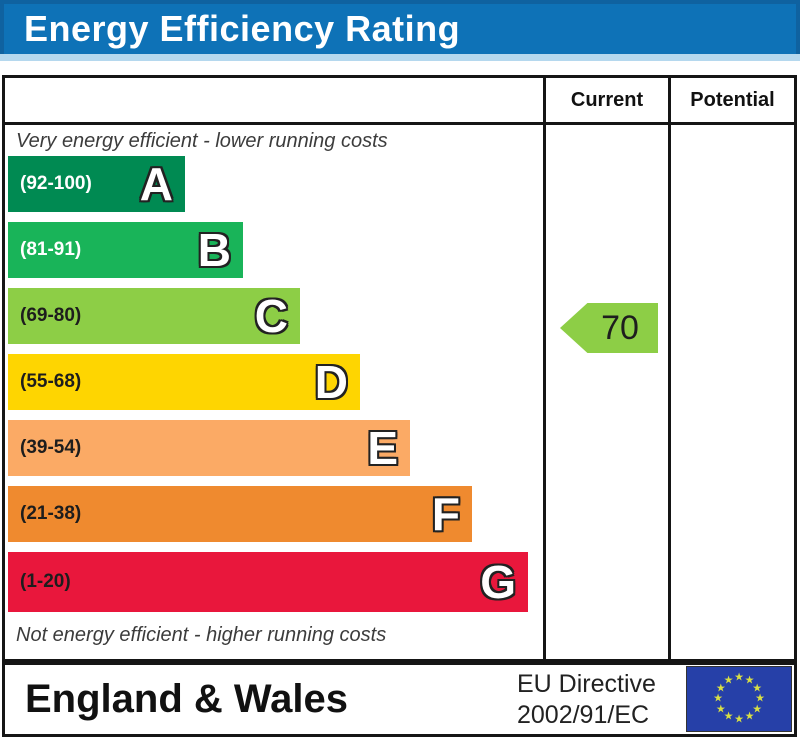 This screenshot has width=800, height=740. I want to click on band-a: (92-100) A, so click(96, 184).